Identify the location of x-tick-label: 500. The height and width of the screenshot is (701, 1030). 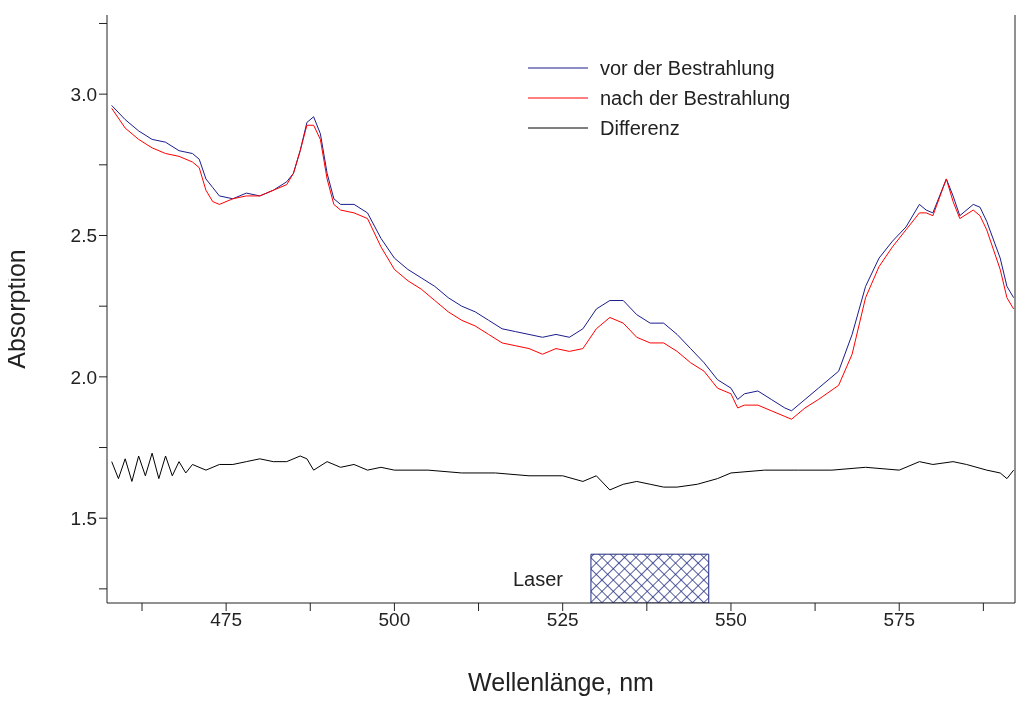
(394, 620).